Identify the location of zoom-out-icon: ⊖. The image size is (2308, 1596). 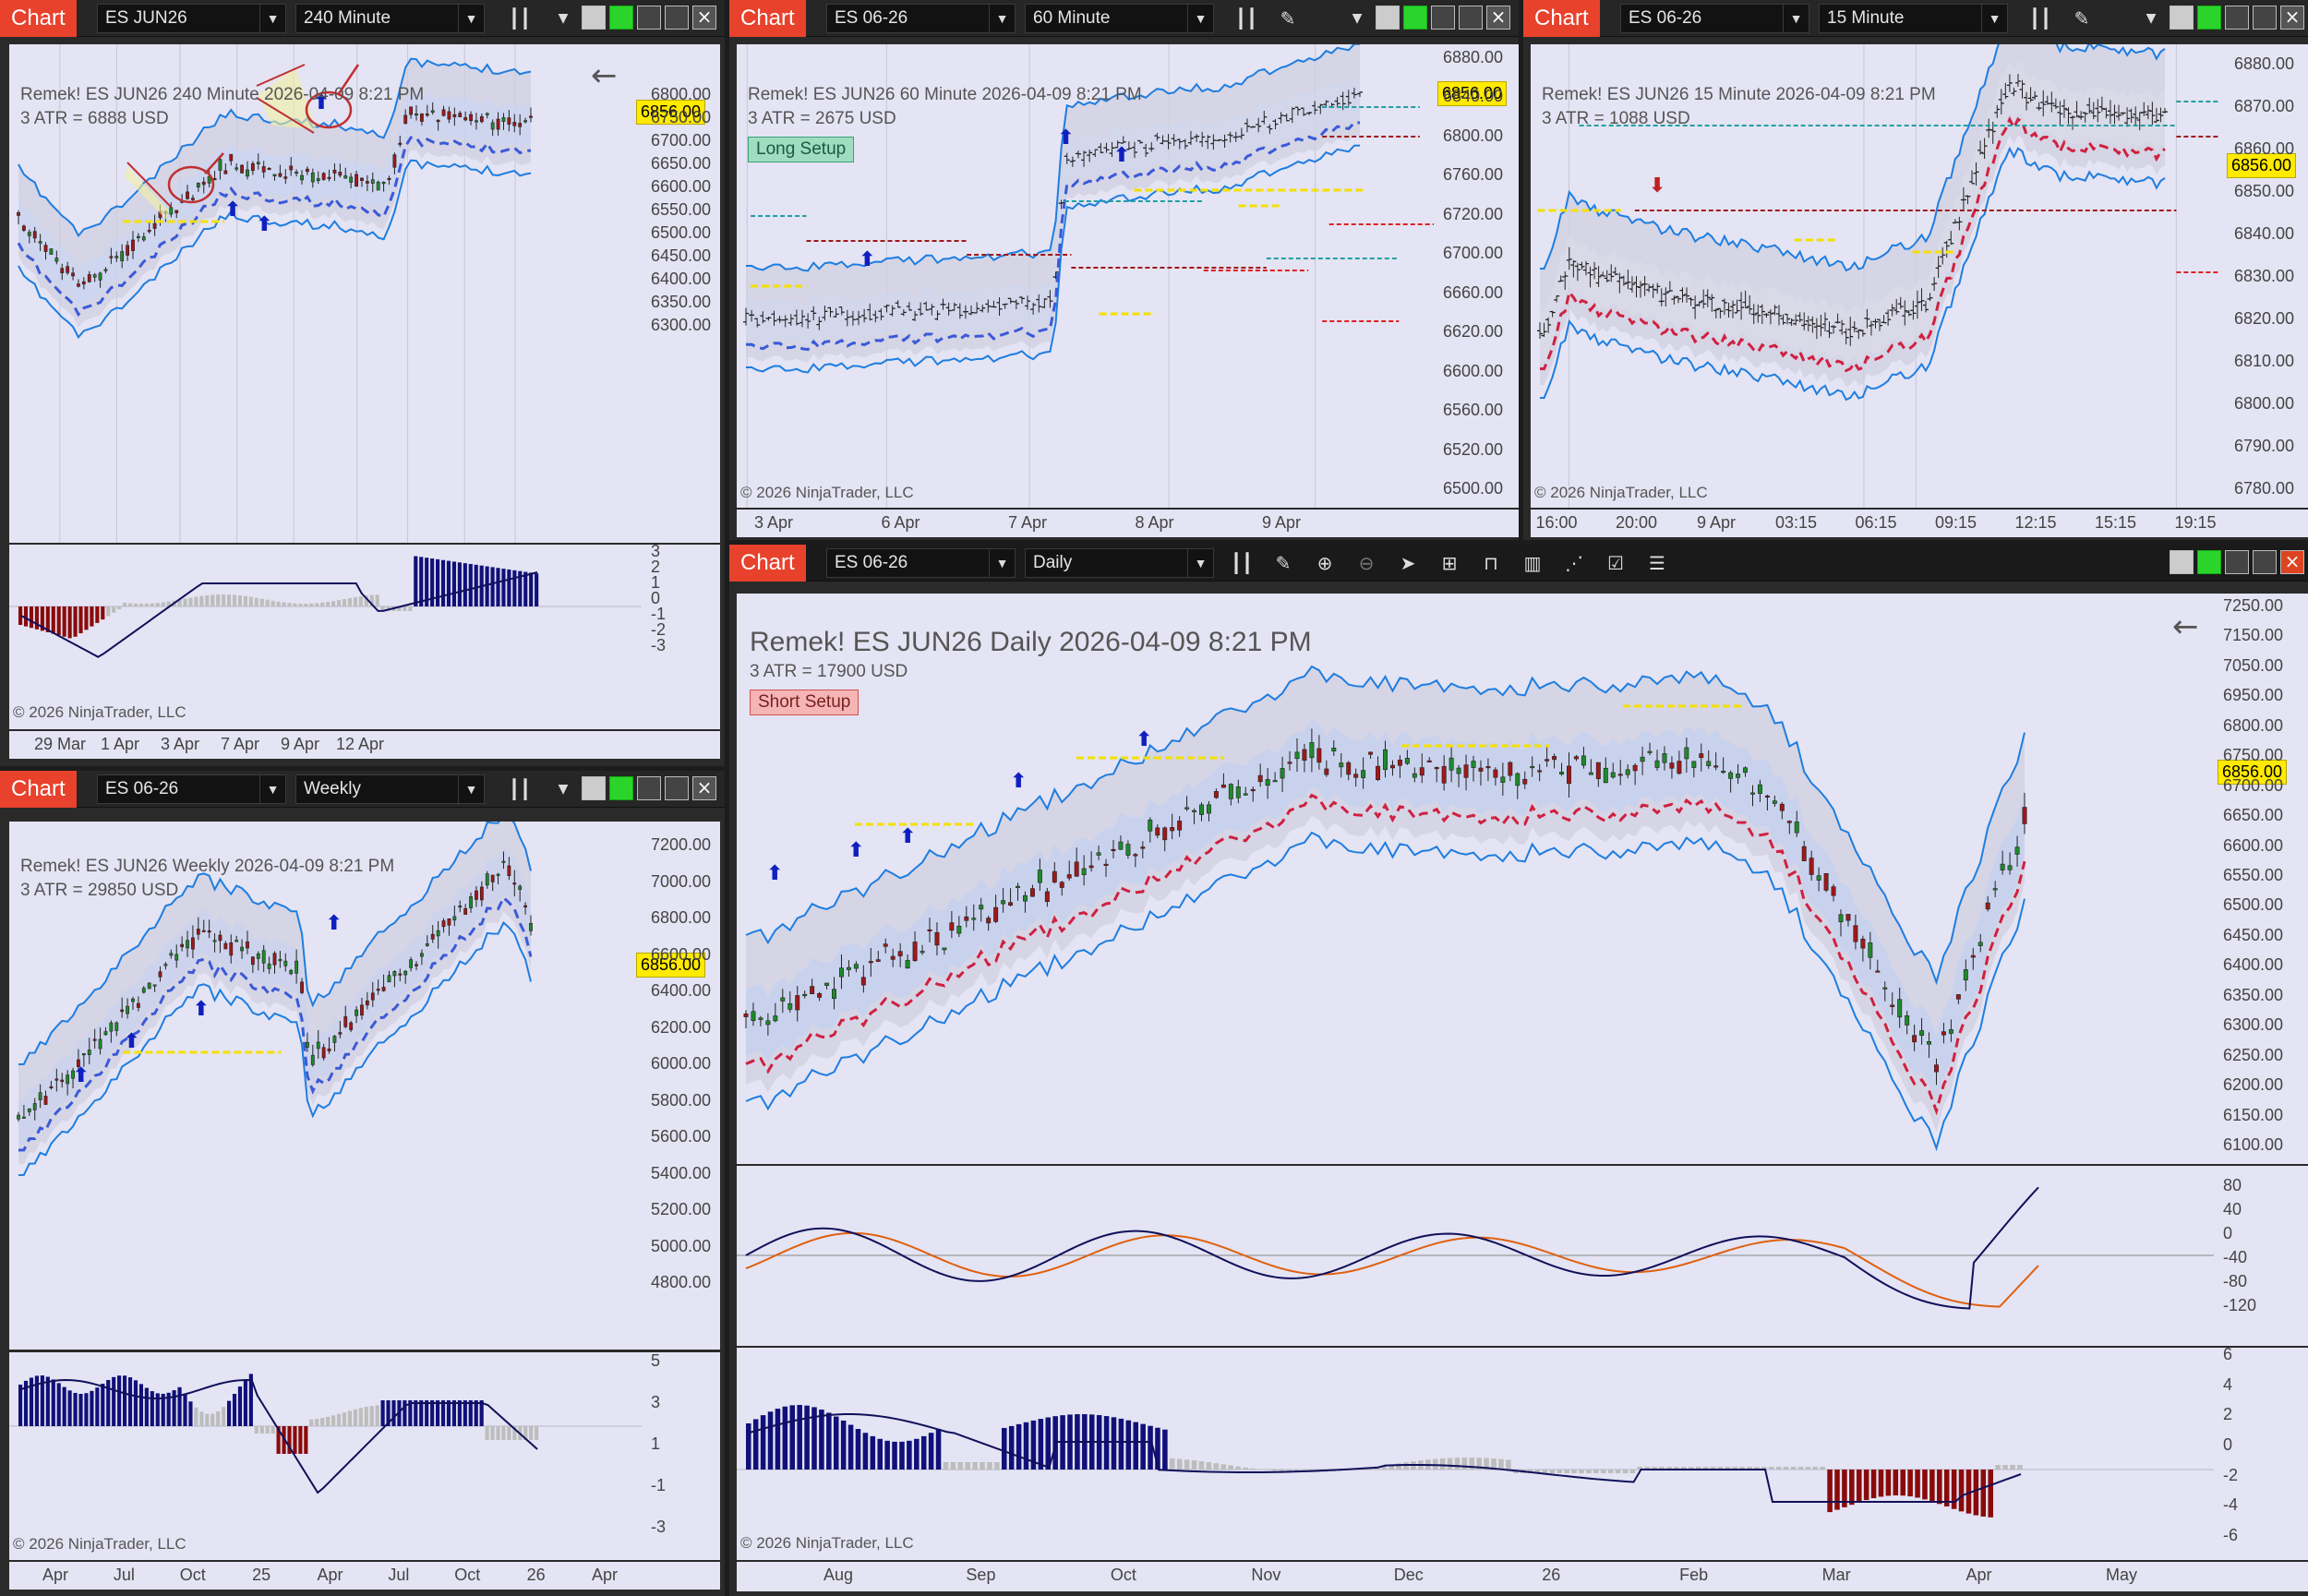
(1366, 563).